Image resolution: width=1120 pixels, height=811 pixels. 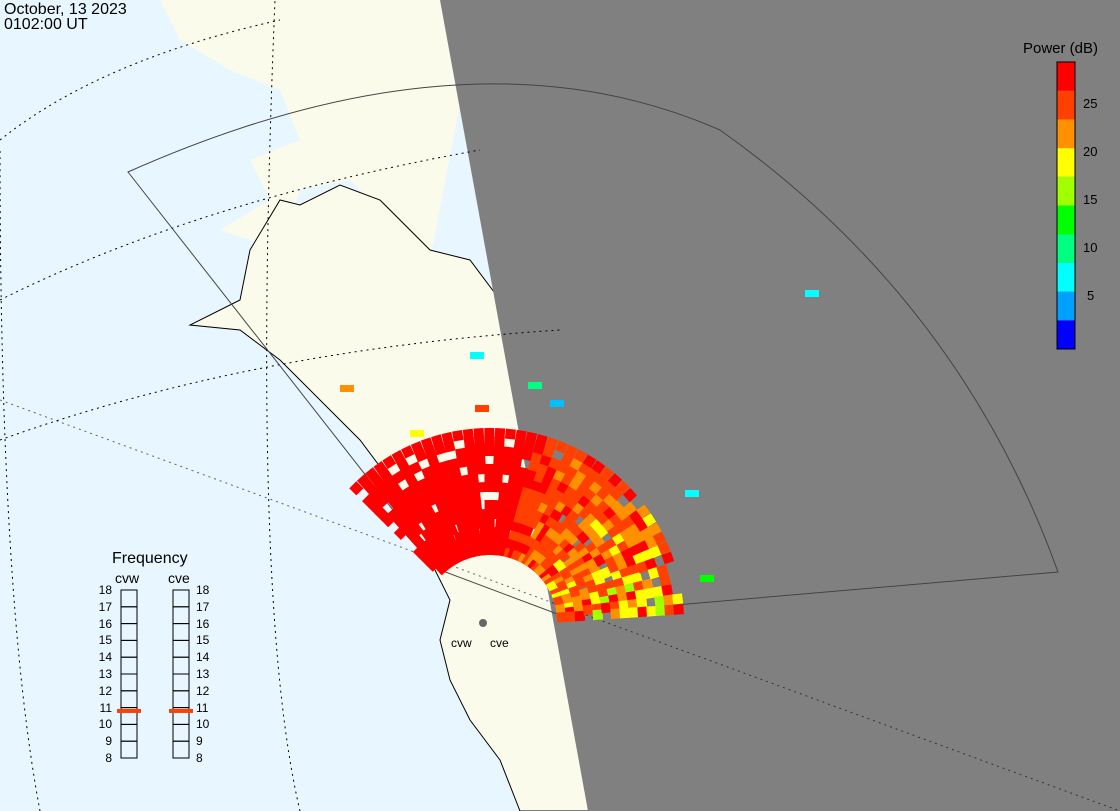 I want to click on colorbar-tick: 20, so click(x=1090, y=151).